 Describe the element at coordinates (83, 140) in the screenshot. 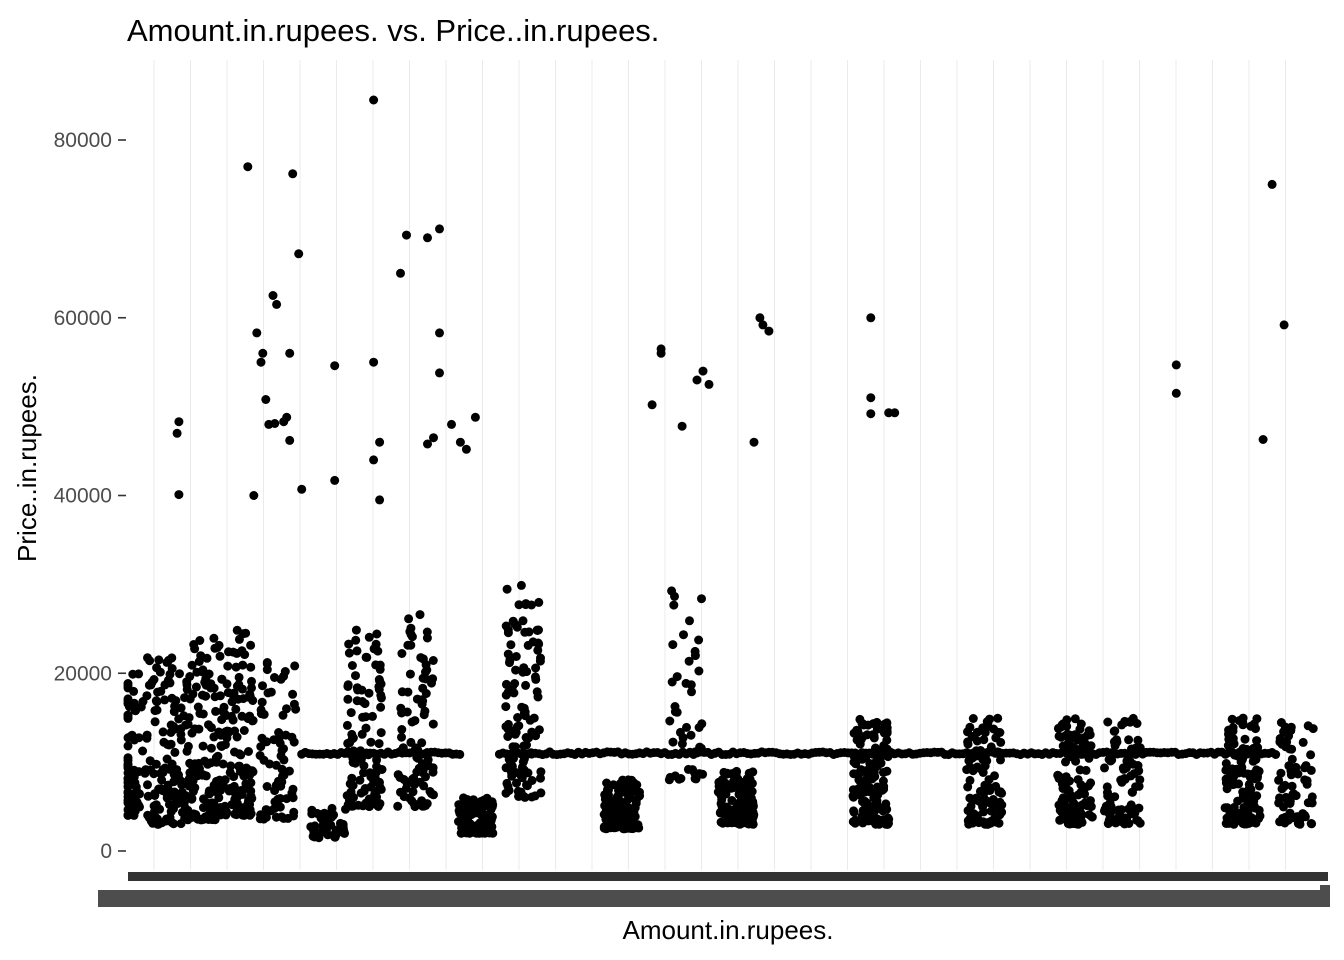

I see `y-tick-label: 80000` at that location.